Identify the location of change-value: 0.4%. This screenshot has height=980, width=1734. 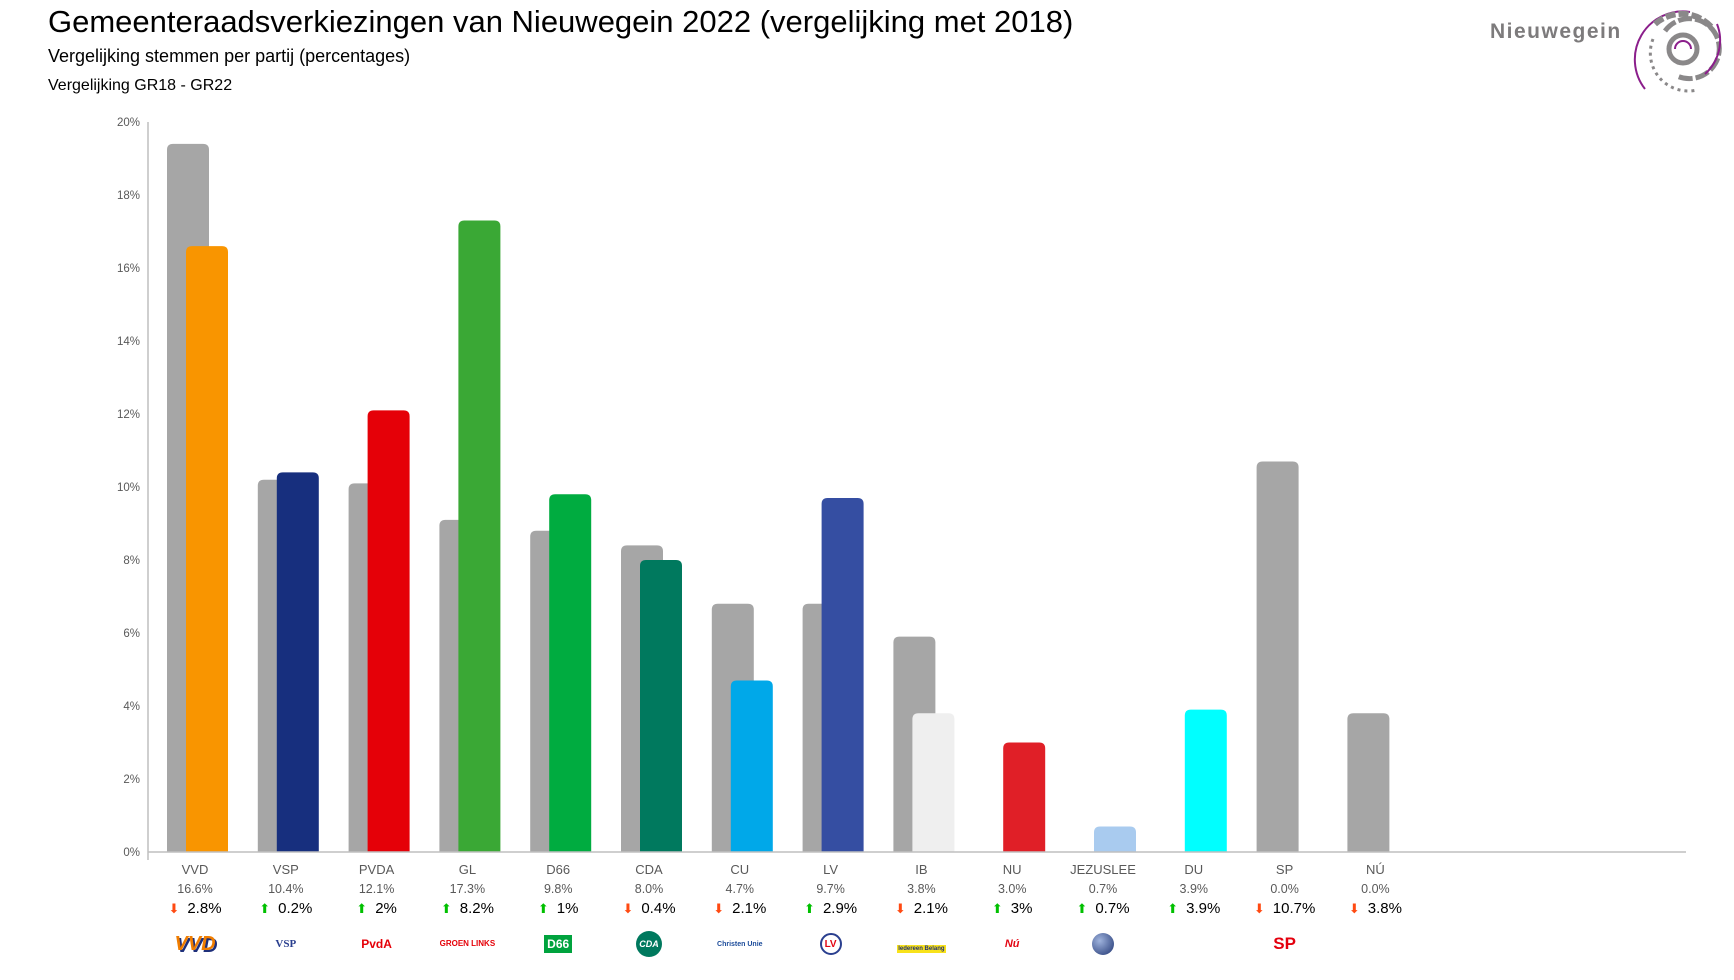
(658, 908).